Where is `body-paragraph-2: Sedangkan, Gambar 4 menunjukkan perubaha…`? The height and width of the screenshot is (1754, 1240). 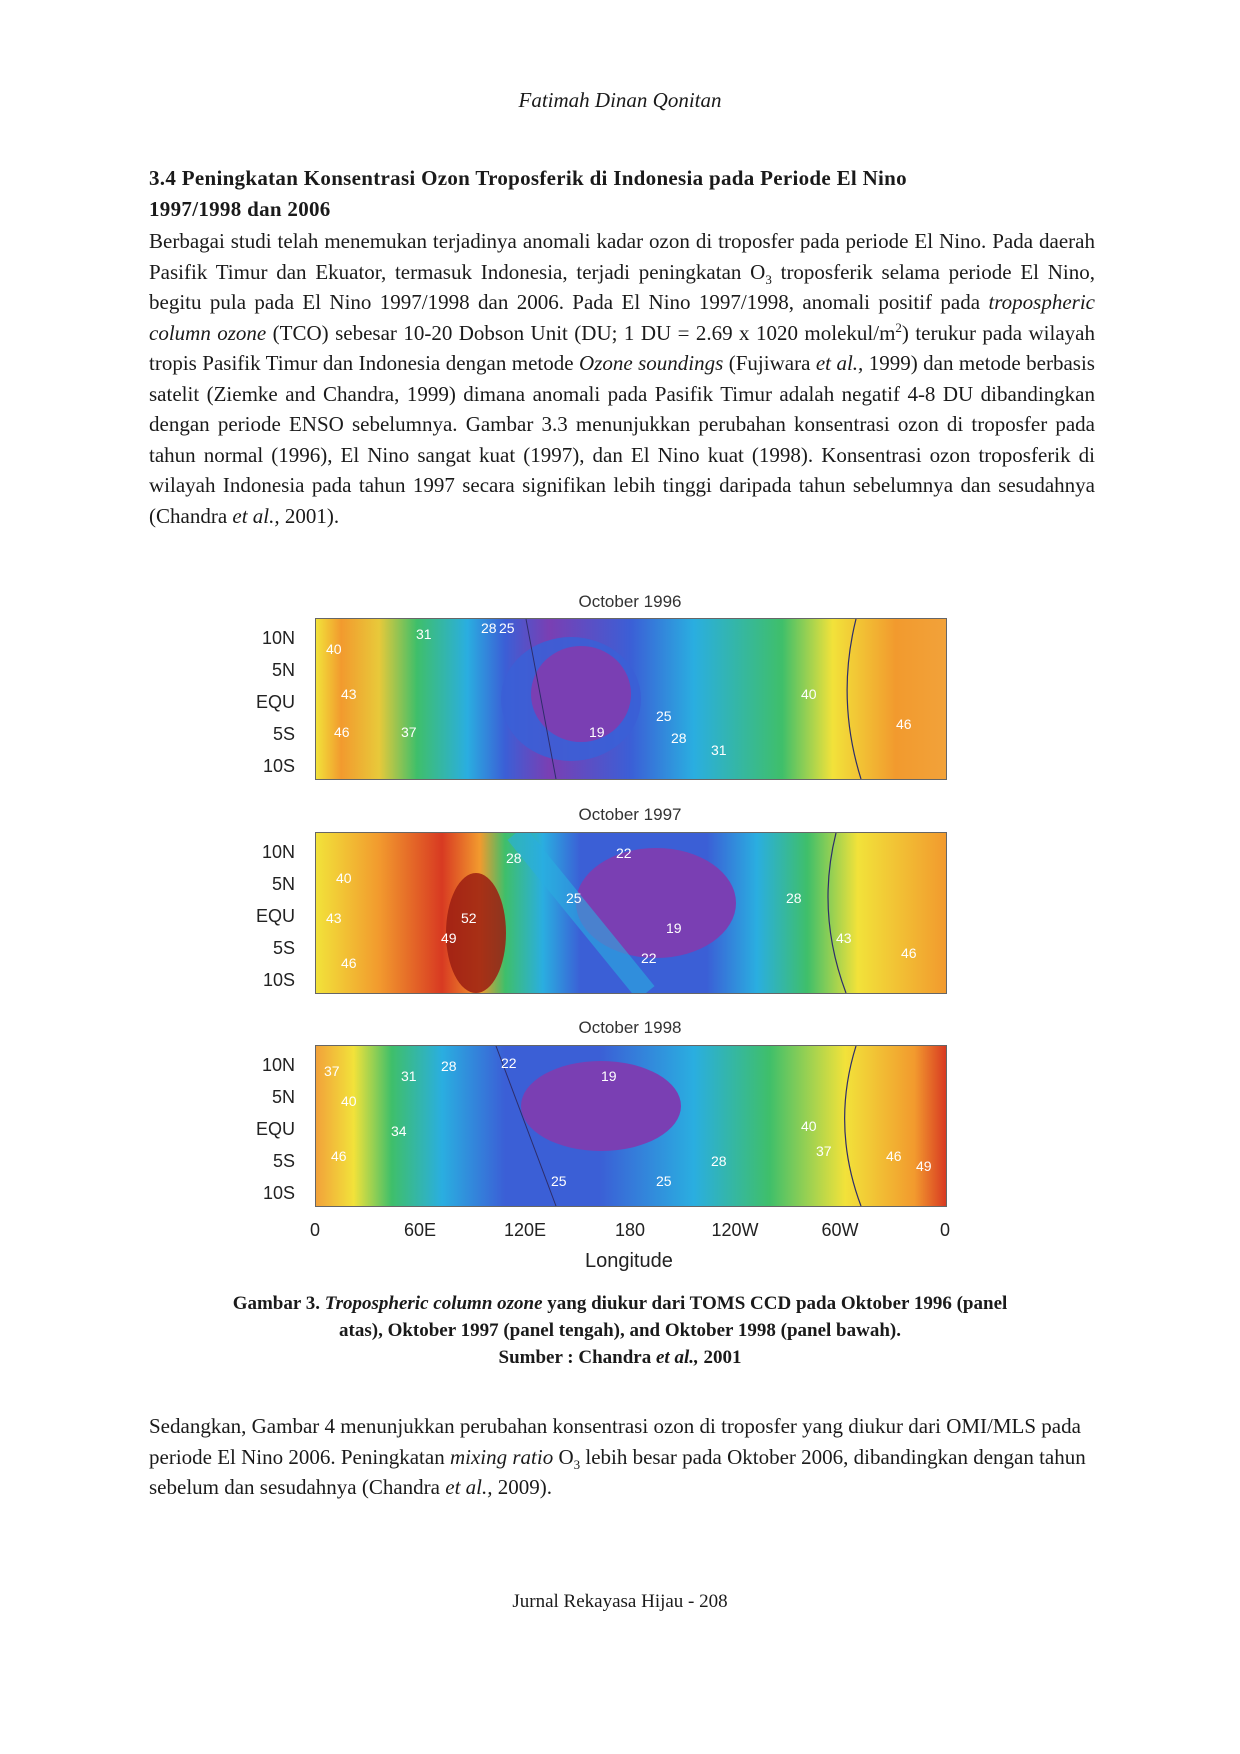 body-paragraph-2: Sedangkan, Gambar 4 menunjukkan perubaha… is located at coordinates (622, 1457).